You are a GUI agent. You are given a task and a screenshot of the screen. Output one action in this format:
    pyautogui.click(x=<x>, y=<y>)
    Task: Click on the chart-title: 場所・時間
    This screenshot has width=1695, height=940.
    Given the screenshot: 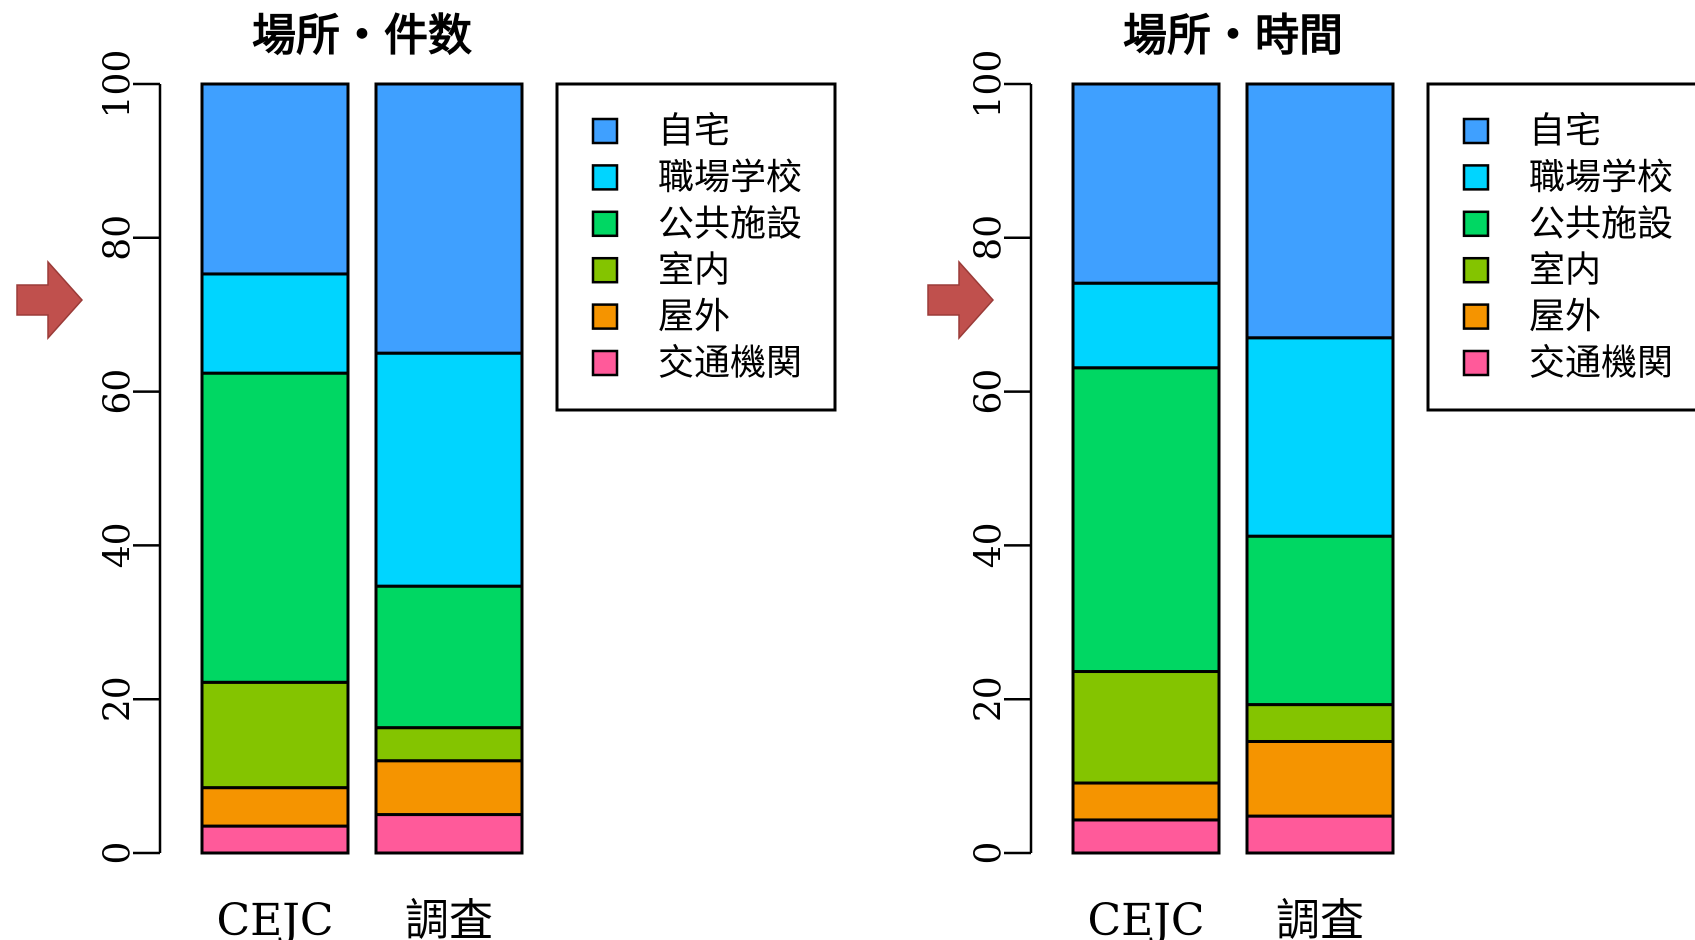 What is the action you would take?
    pyautogui.click(x=1233, y=35)
    